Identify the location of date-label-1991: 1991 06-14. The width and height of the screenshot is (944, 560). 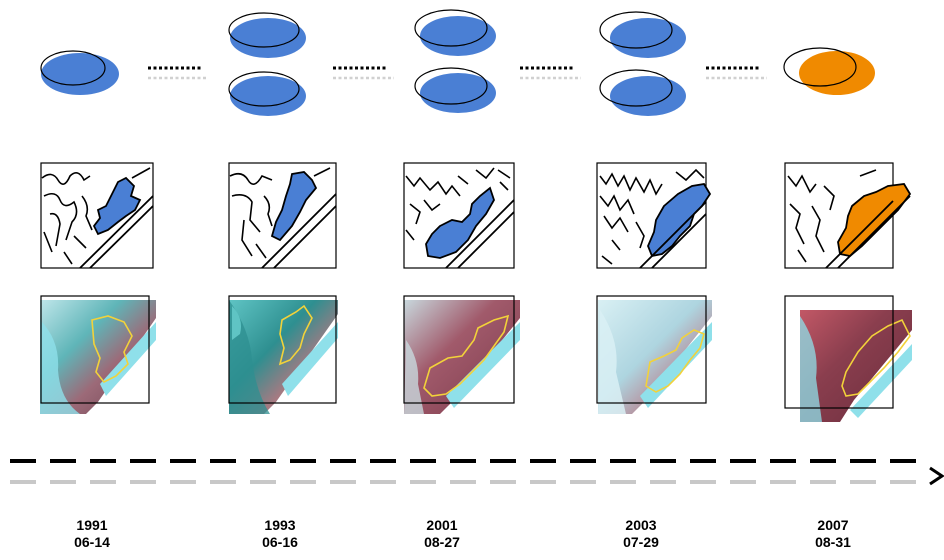
(92, 534).